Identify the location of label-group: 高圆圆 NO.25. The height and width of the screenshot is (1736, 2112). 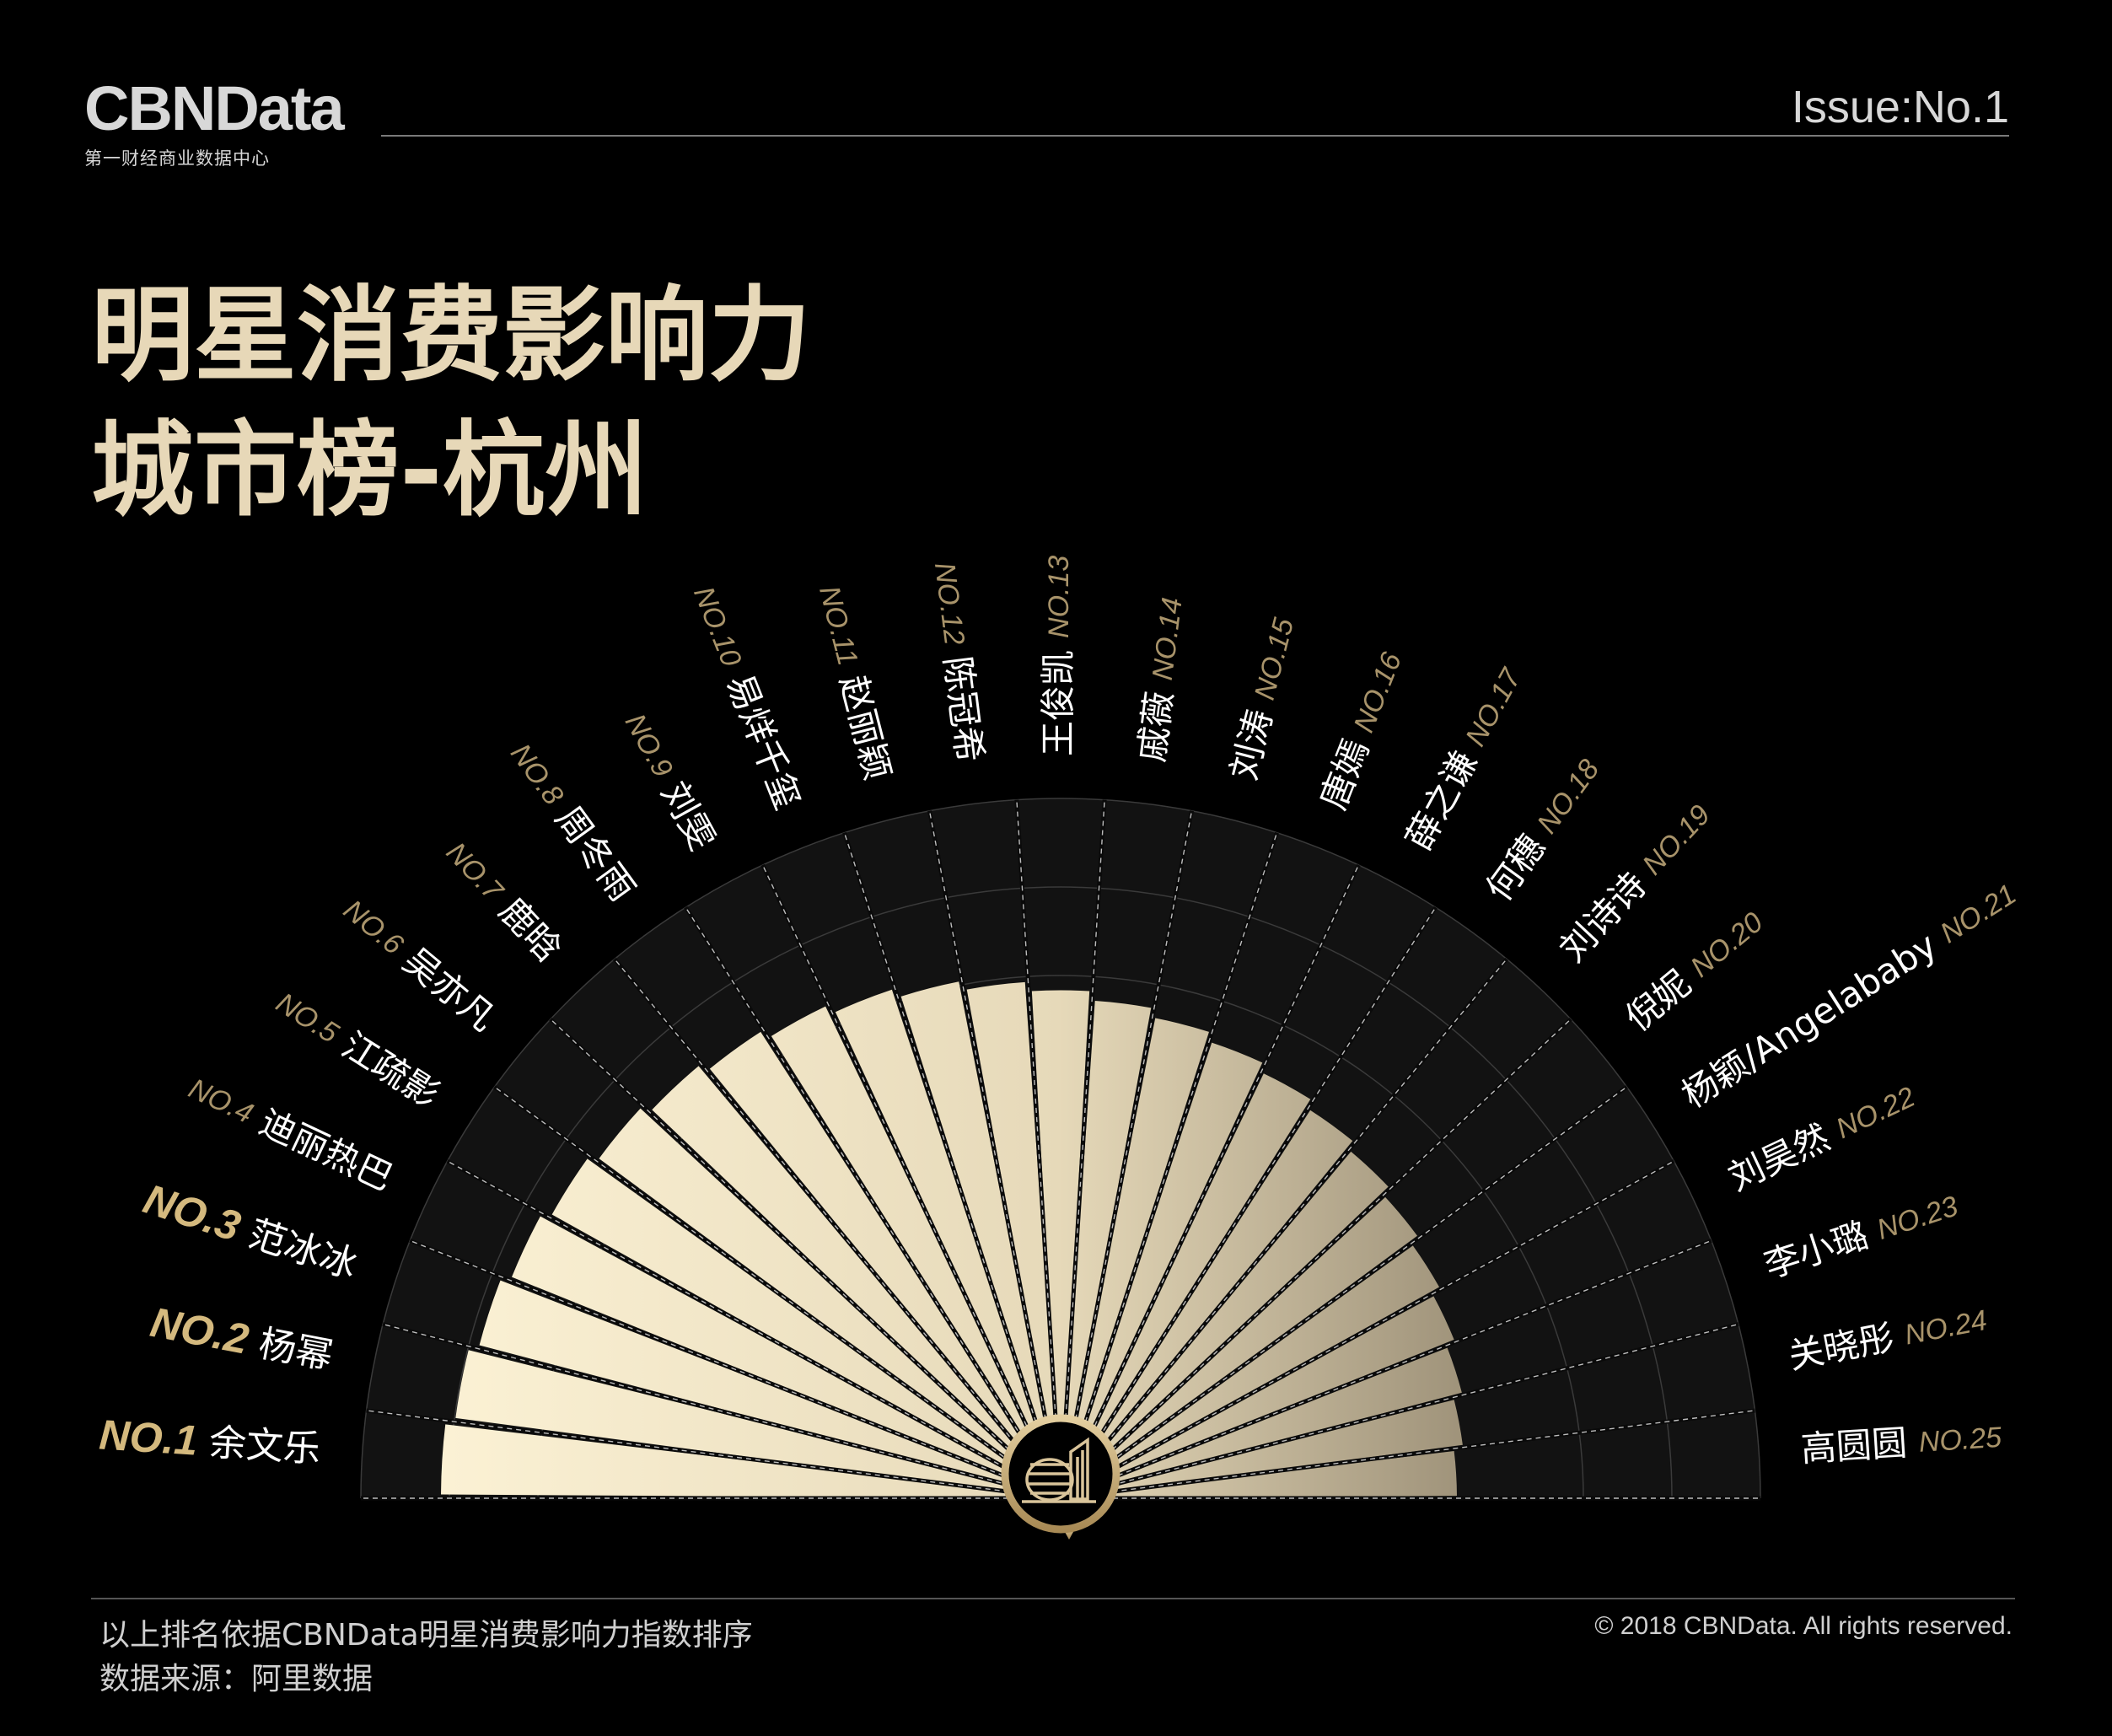
(1901, 1446).